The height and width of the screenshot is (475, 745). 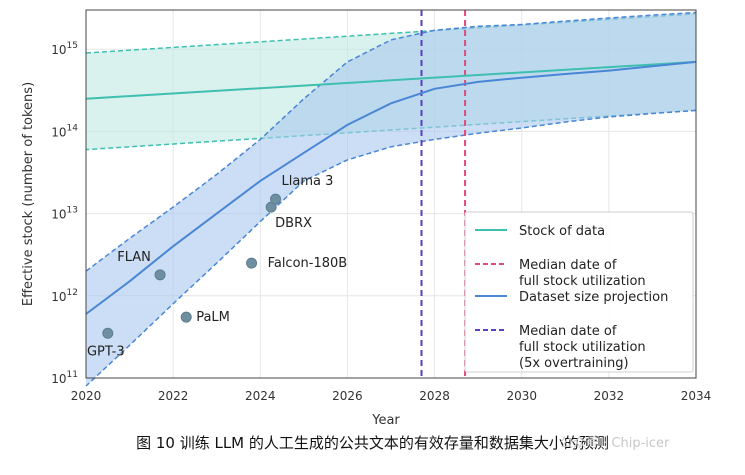 What do you see at coordinates (64, 214) in the screenshot?
I see `y-tick-label: 1013` at bounding box center [64, 214].